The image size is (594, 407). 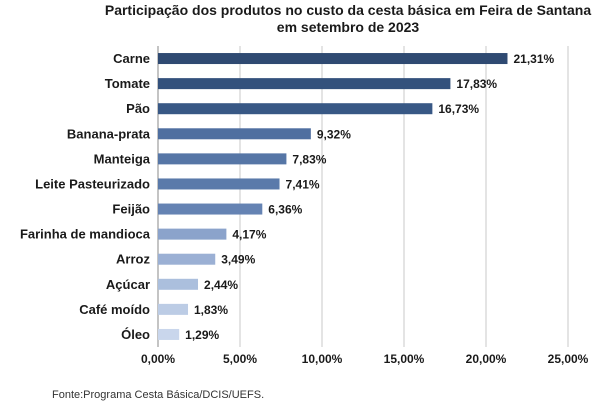 What do you see at coordinates (109, 133) in the screenshot?
I see `category-label: Banana-prata` at bounding box center [109, 133].